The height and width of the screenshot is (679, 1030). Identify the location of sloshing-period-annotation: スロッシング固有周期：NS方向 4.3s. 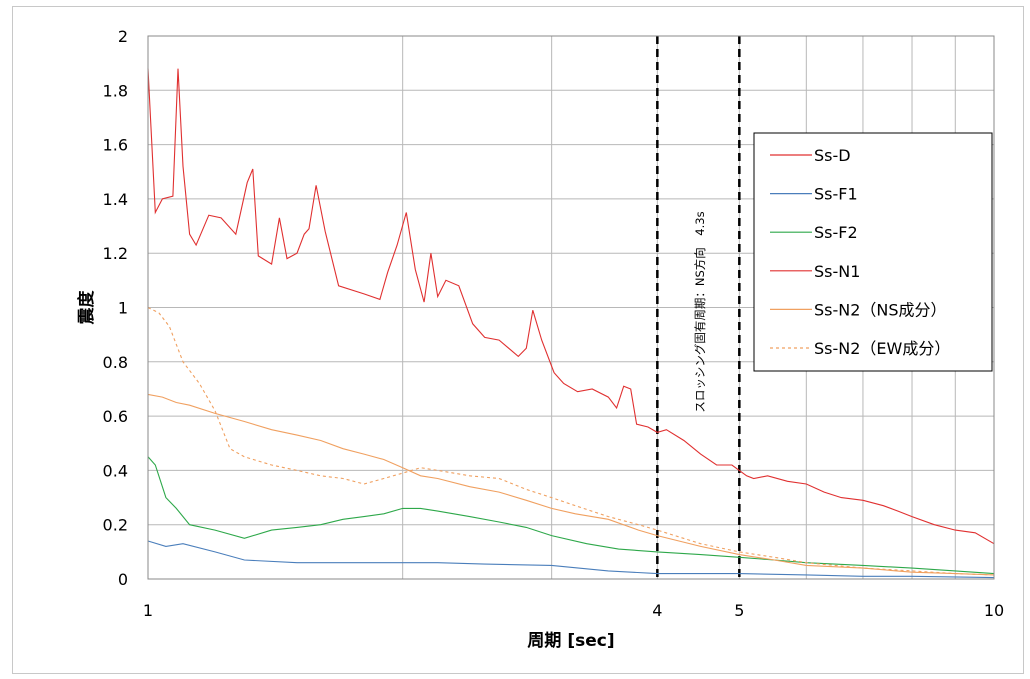
(700, 311).